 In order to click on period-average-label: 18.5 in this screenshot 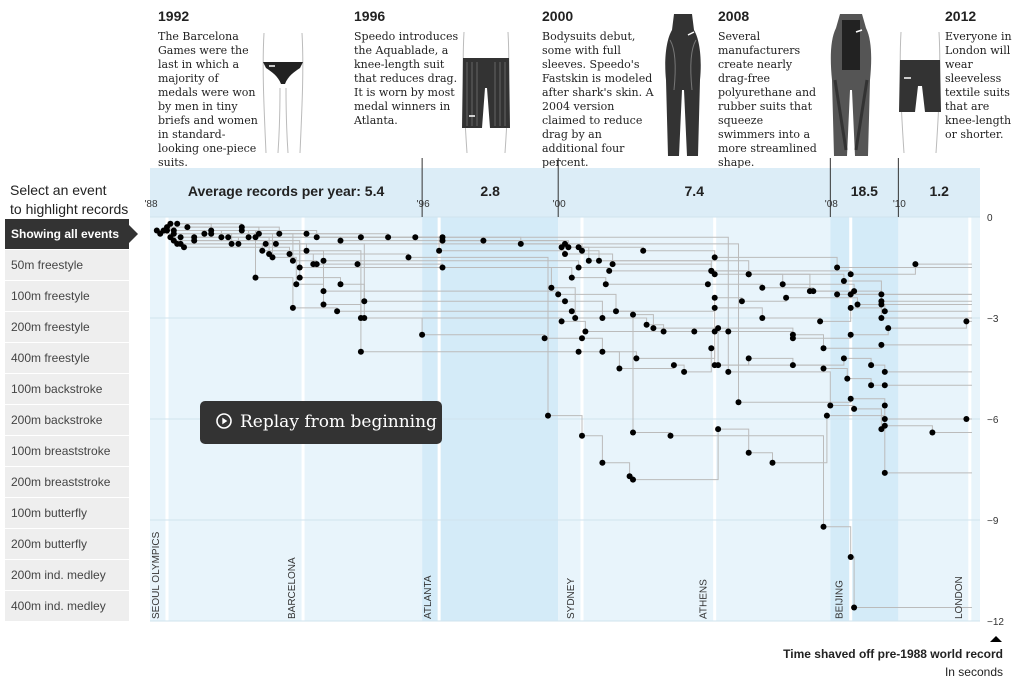, I will do `click(864, 191)`.